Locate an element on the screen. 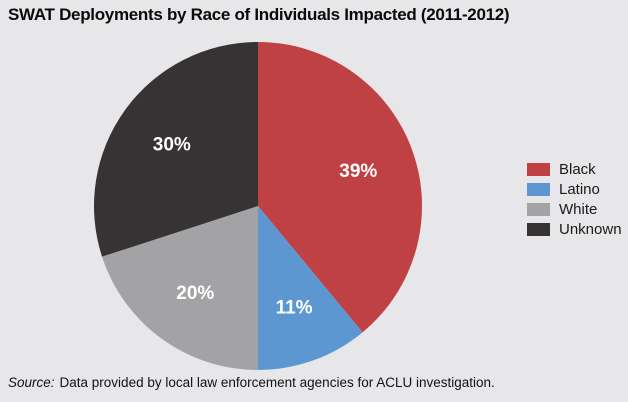 The height and width of the screenshot is (402, 628). pie-slice-unknown is located at coordinates (176, 149).